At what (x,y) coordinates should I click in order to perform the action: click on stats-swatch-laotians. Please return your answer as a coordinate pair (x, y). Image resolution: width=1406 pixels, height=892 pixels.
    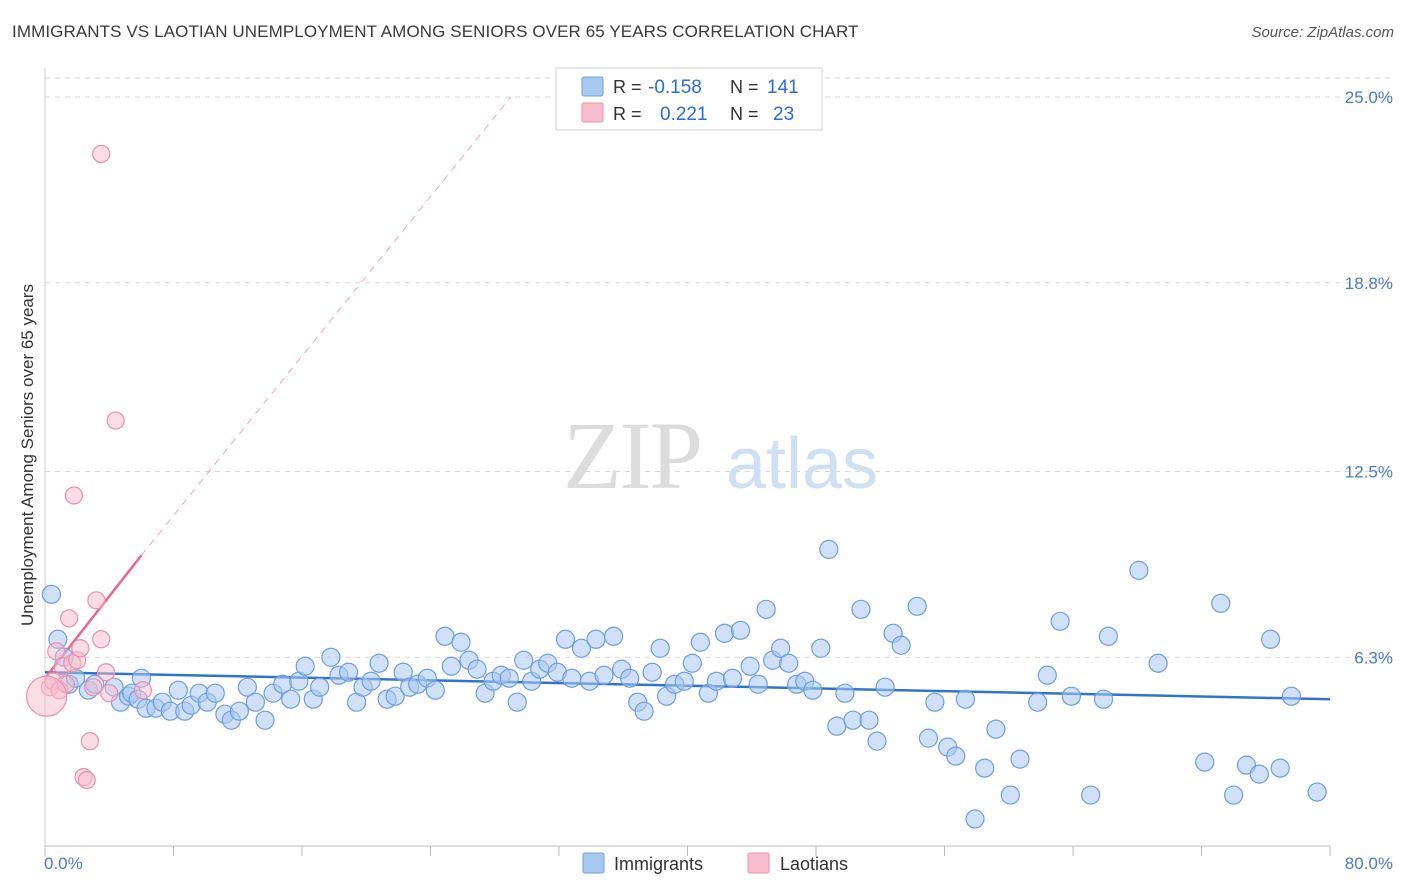
    Looking at the image, I should click on (592, 112).